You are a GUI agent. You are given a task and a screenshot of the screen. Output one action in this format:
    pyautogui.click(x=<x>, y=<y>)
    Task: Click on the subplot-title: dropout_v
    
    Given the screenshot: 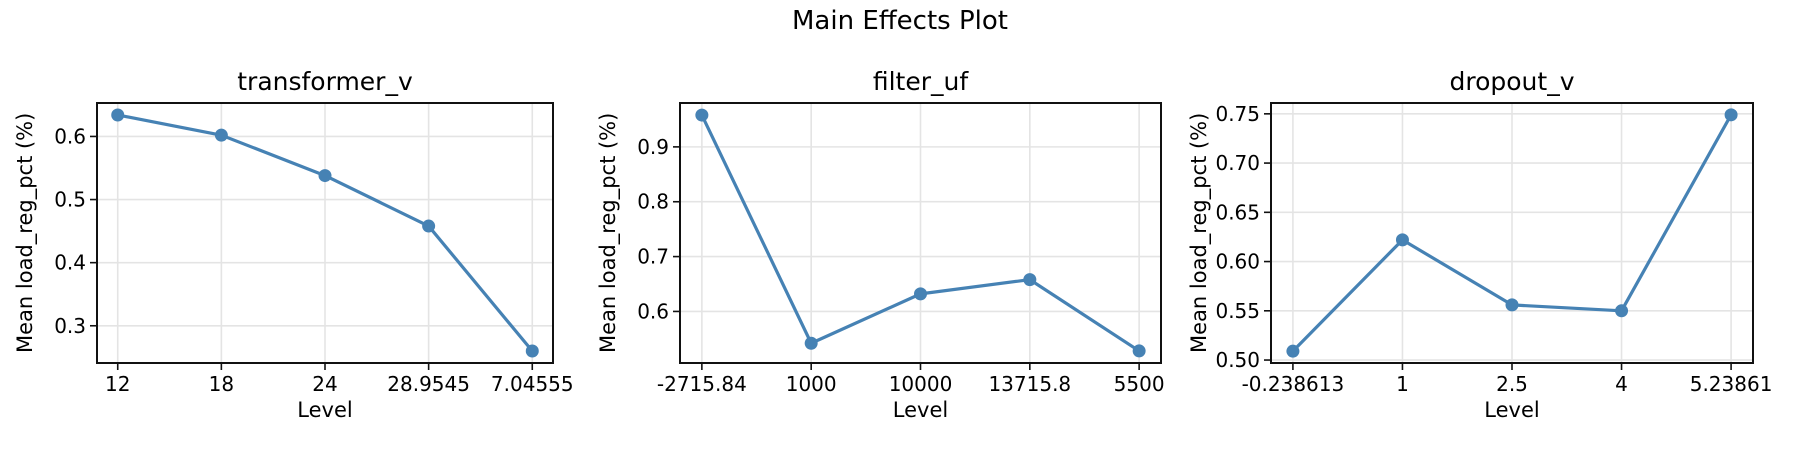 What is the action you would take?
    pyautogui.click(x=1512, y=81)
    